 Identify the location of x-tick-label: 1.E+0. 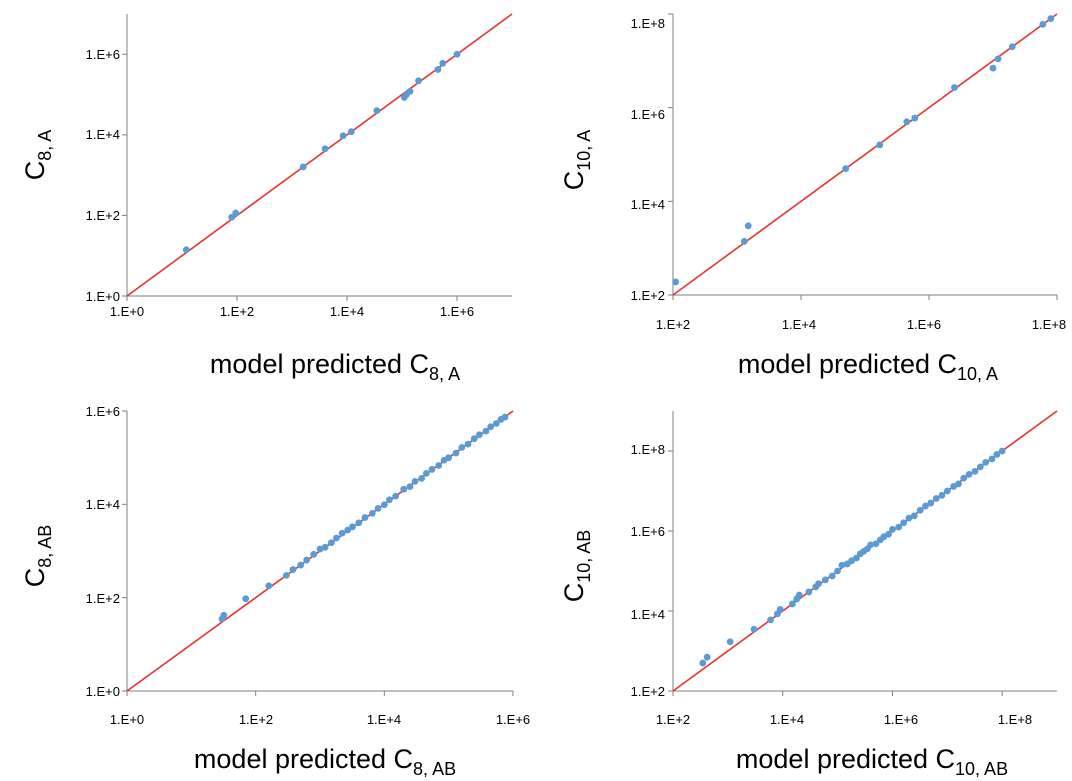
(127, 311).